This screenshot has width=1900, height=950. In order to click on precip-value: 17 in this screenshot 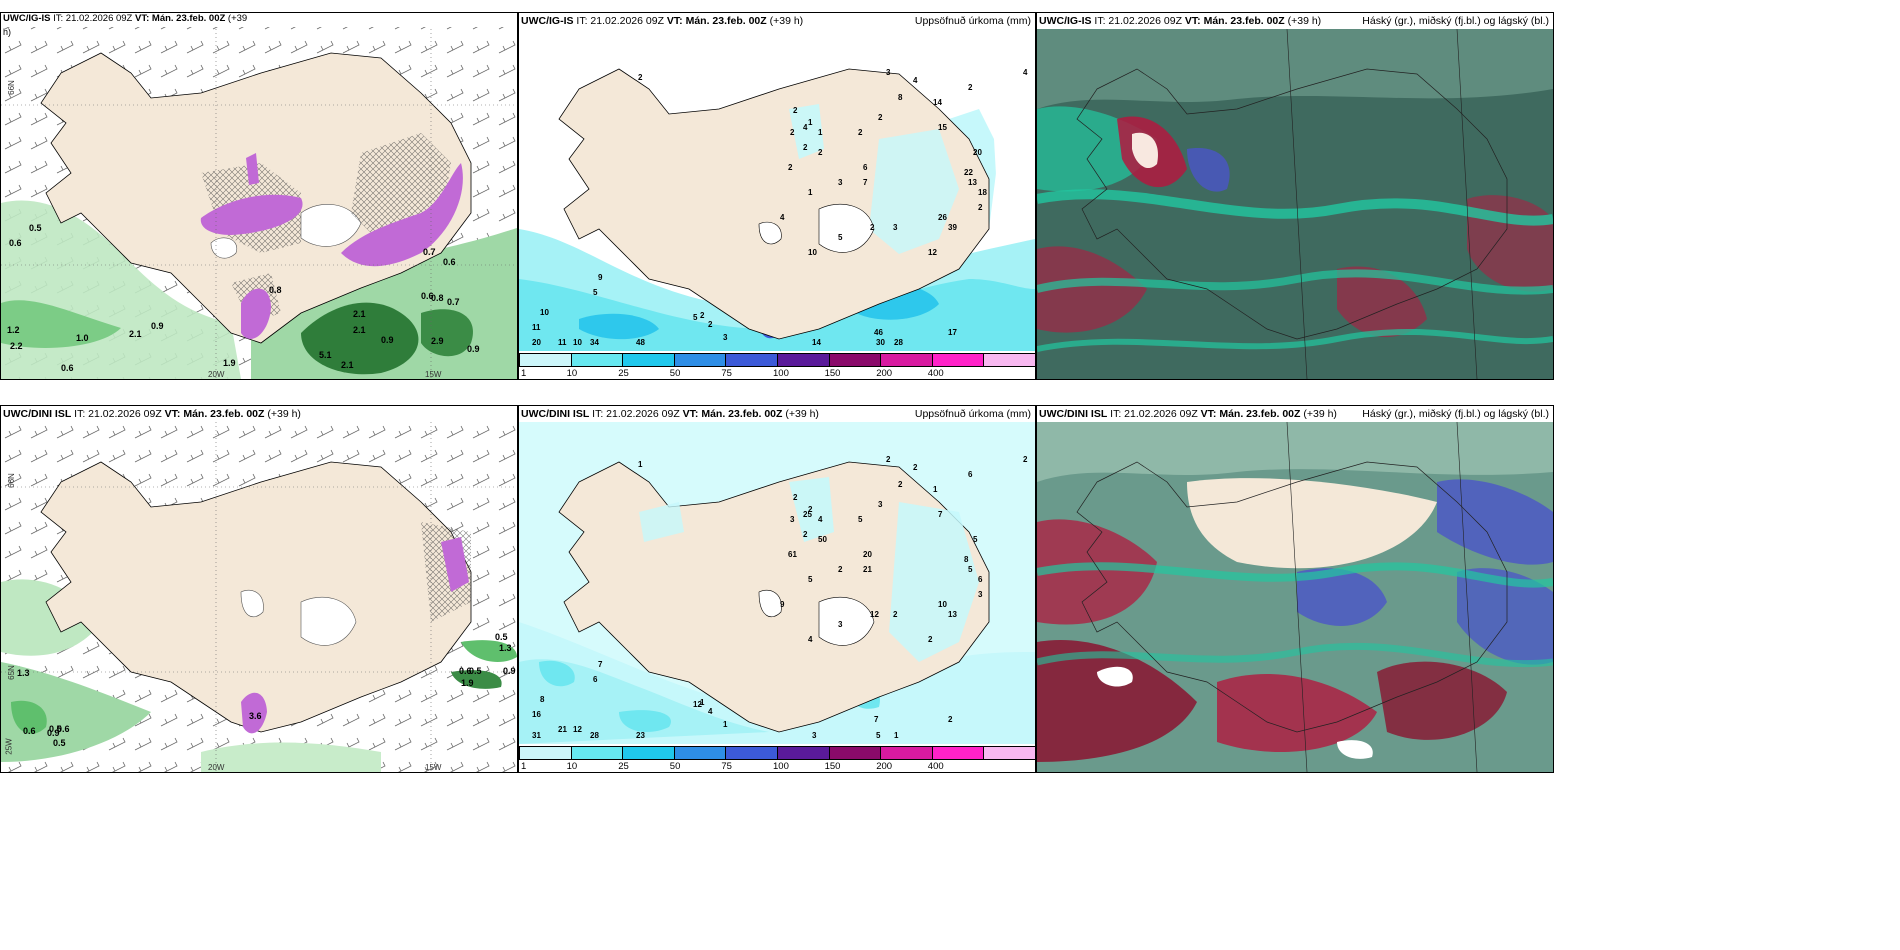, I will do `click(952, 332)`.